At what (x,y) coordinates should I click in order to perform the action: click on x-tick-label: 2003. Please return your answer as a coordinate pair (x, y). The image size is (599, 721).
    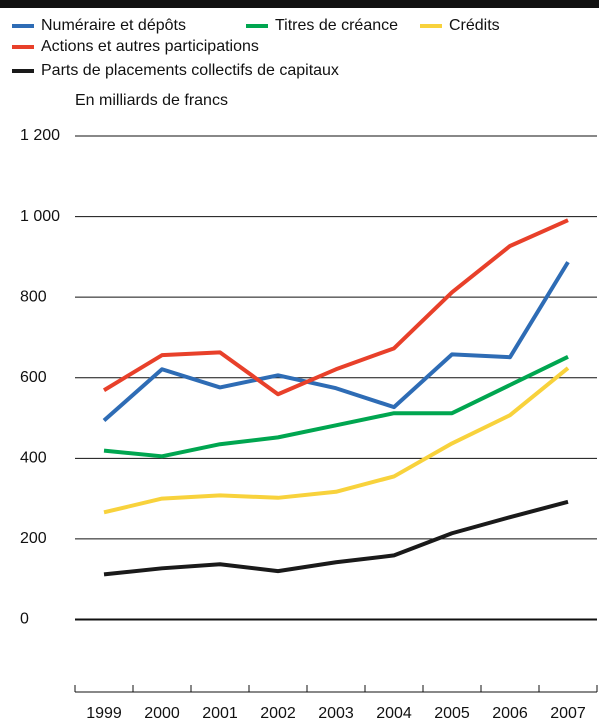
    Looking at the image, I should click on (336, 713).